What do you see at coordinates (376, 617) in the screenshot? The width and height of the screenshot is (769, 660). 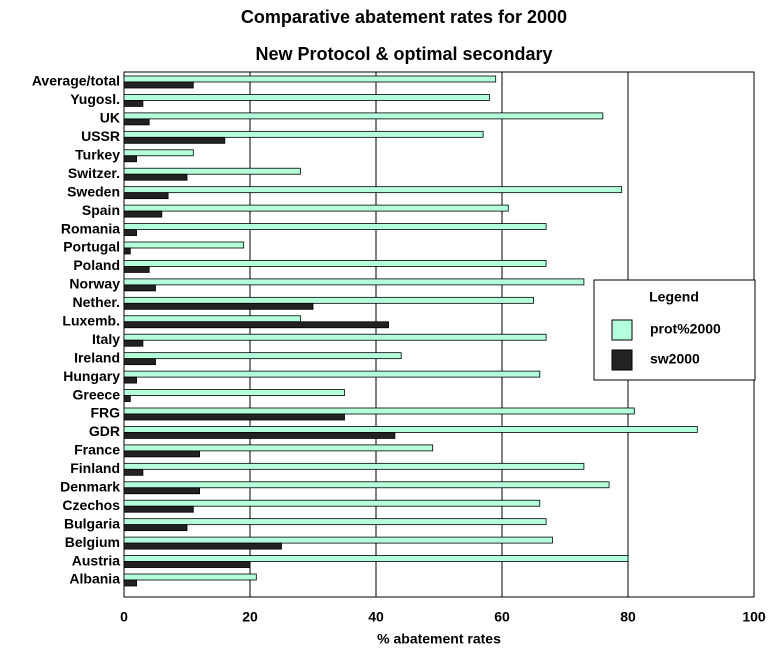 I see `x-tick-label: 40` at bounding box center [376, 617].